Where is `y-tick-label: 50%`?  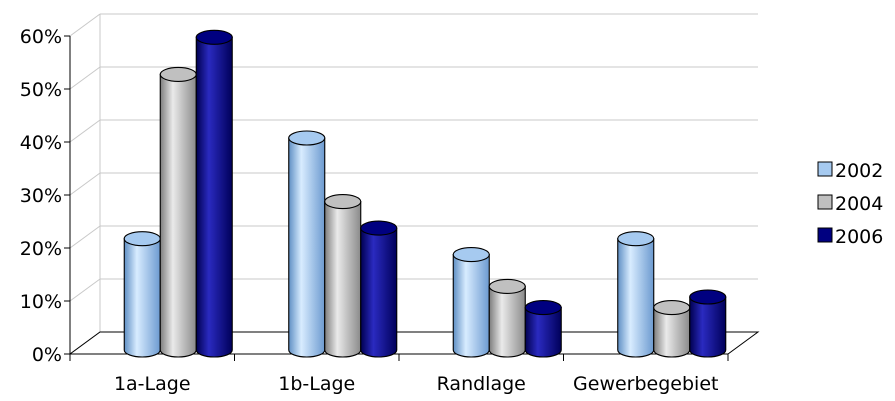
y-tick-label: 50% is located at coordinates (41, 90).